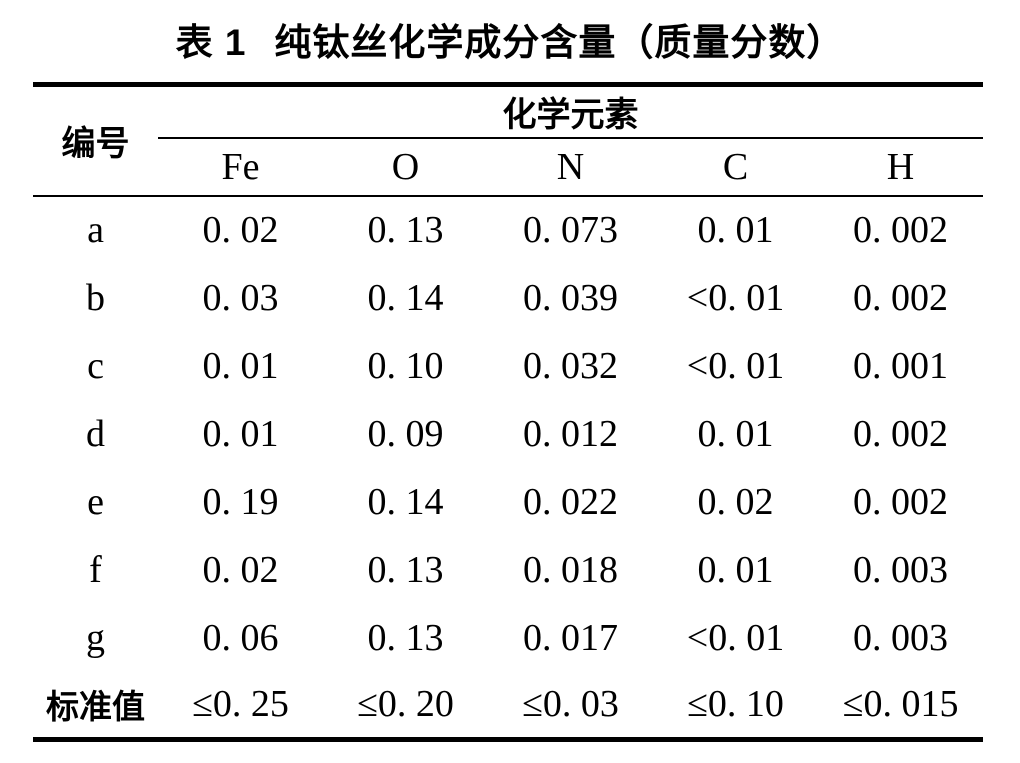  What do you see at coordinates (570, 501) in the screenshot?
I see `table-cell: 0. 022` at bounding box center [570, 501].